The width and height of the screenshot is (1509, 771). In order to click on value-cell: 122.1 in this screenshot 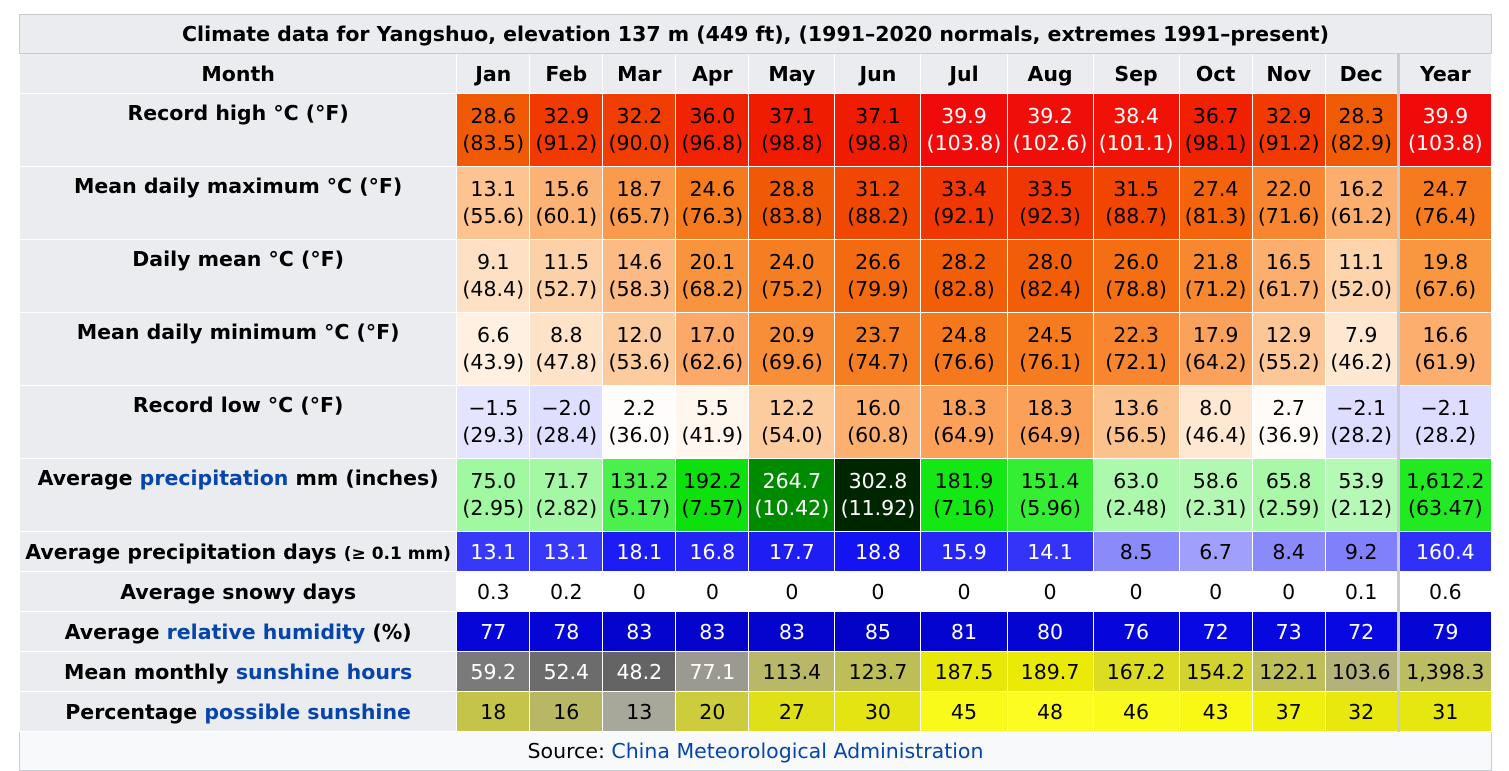, I will do `click(1288, 671)`.